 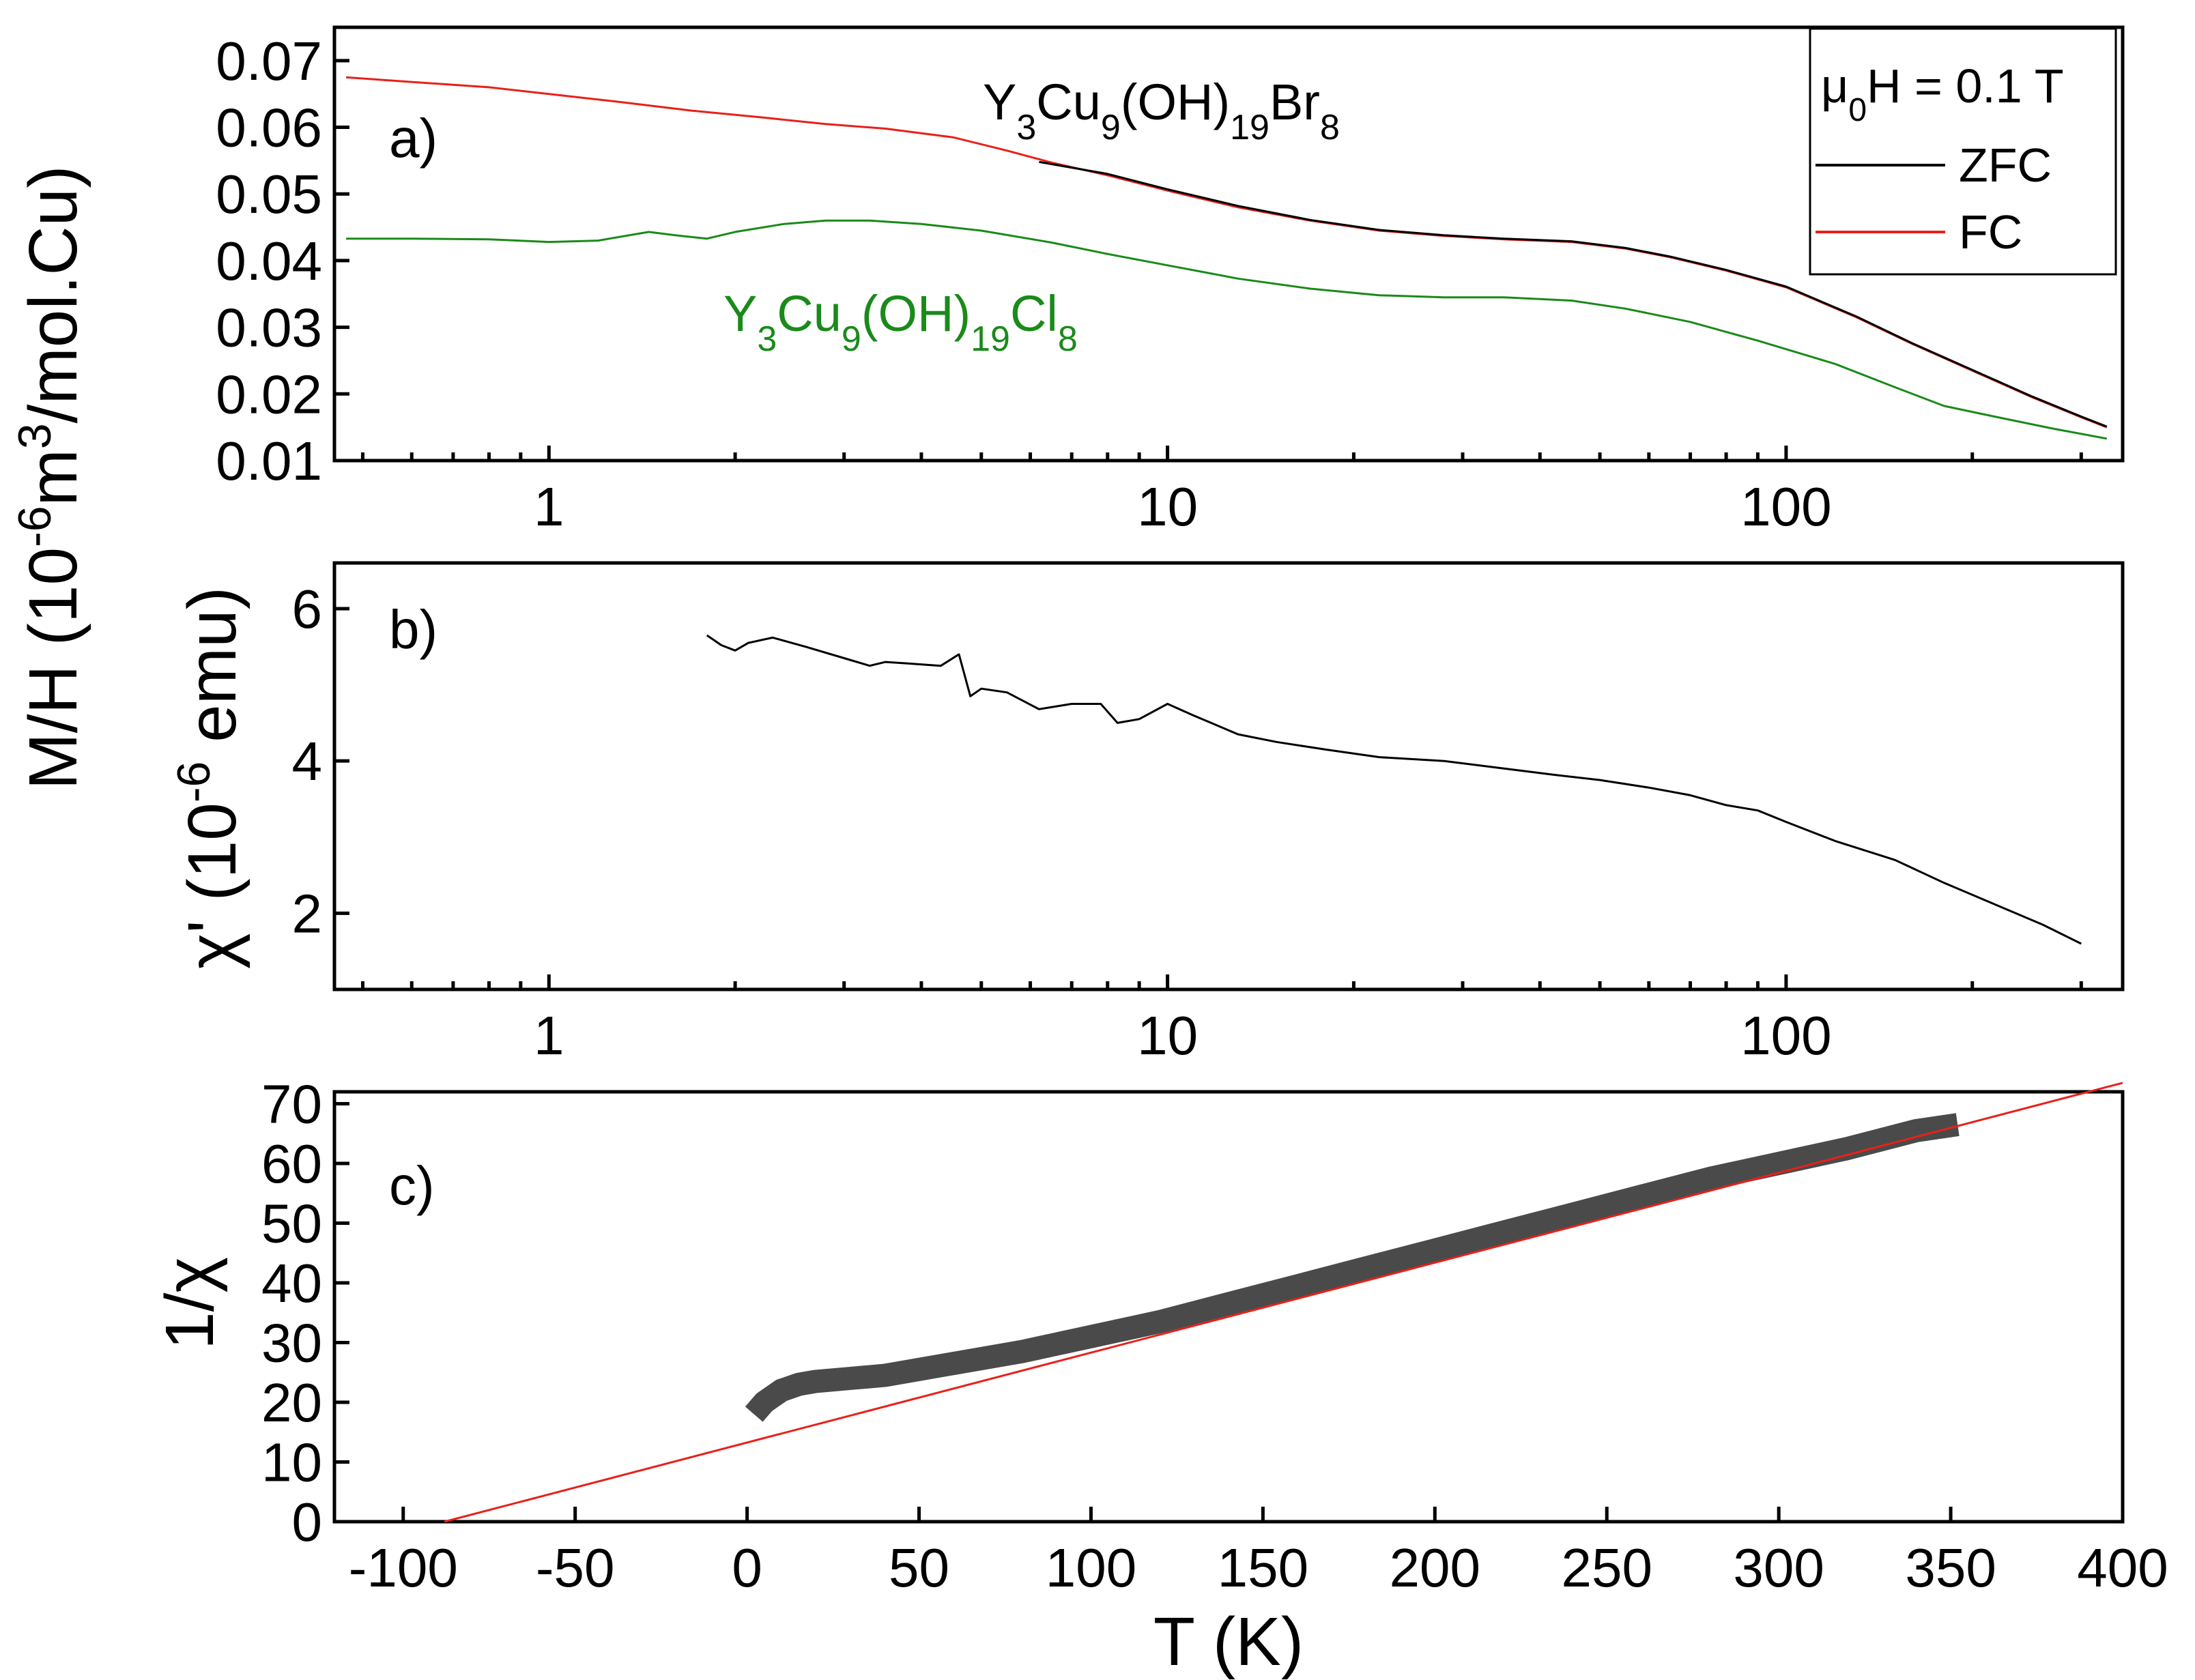 I want to click on x-axis-title-temperature: T (K), so click(x=1228, y=1642).